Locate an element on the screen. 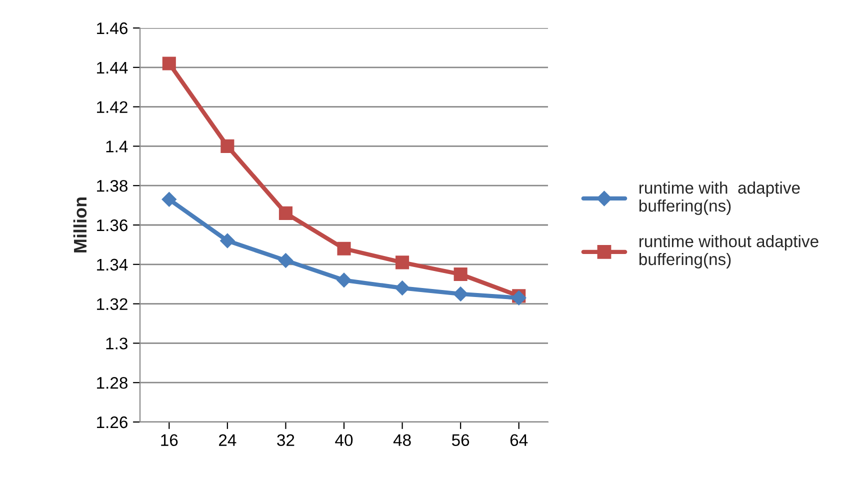 This screenshot has height=486, width=861. y-tick-label: 1.38 is located at coordinates (112, 186).